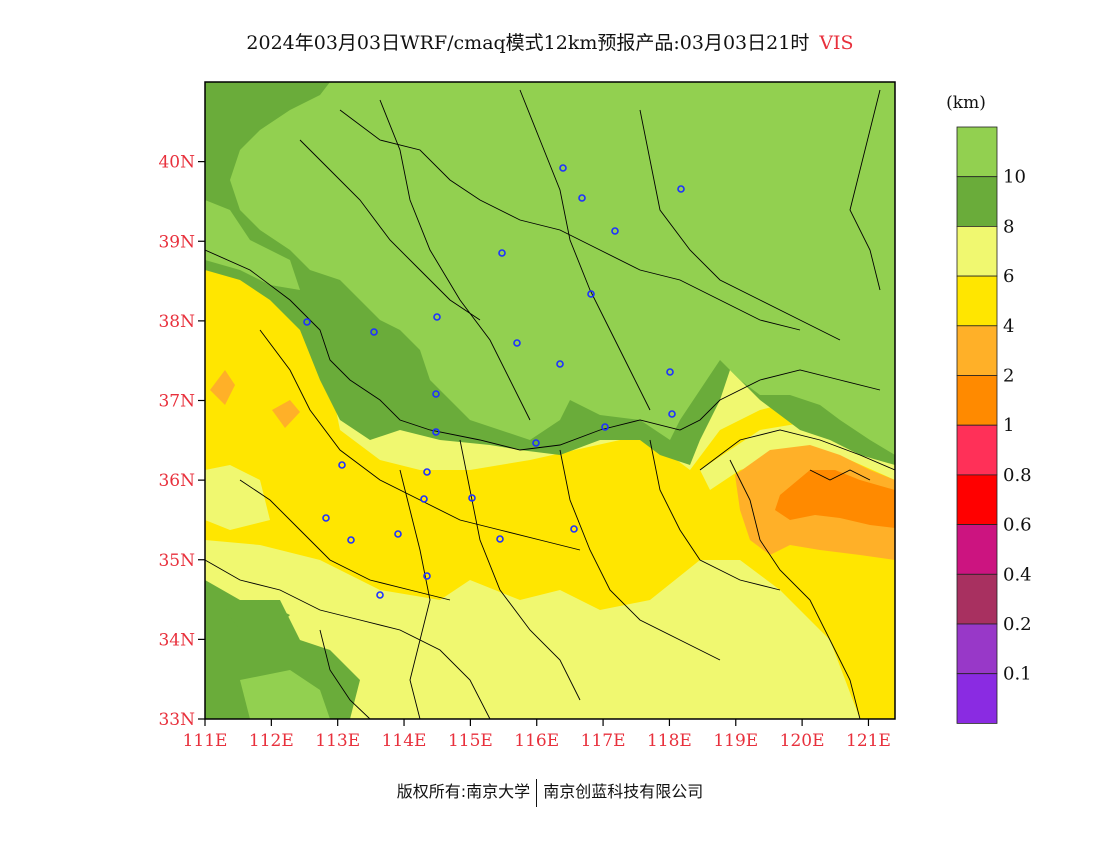 The image size is (1100, 850). What do you see at coordinates (1017, 624) in the screenshot?
I see `legend-label: 0.2` at bounding box center [1017, 624].